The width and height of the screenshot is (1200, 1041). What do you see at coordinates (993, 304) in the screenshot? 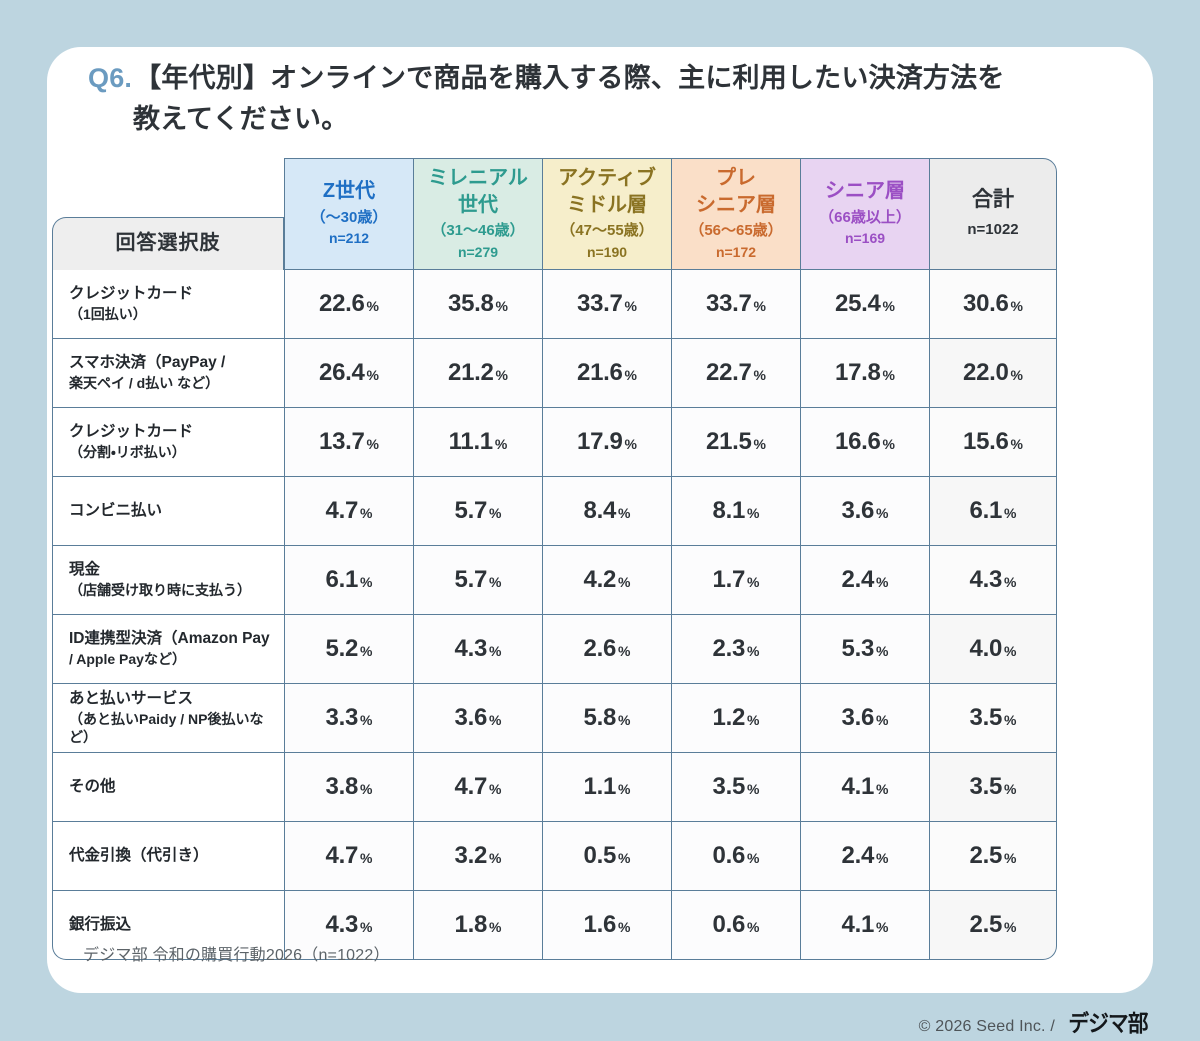
I see `data-cell: 30.6%` at bounding box center [993, 304].